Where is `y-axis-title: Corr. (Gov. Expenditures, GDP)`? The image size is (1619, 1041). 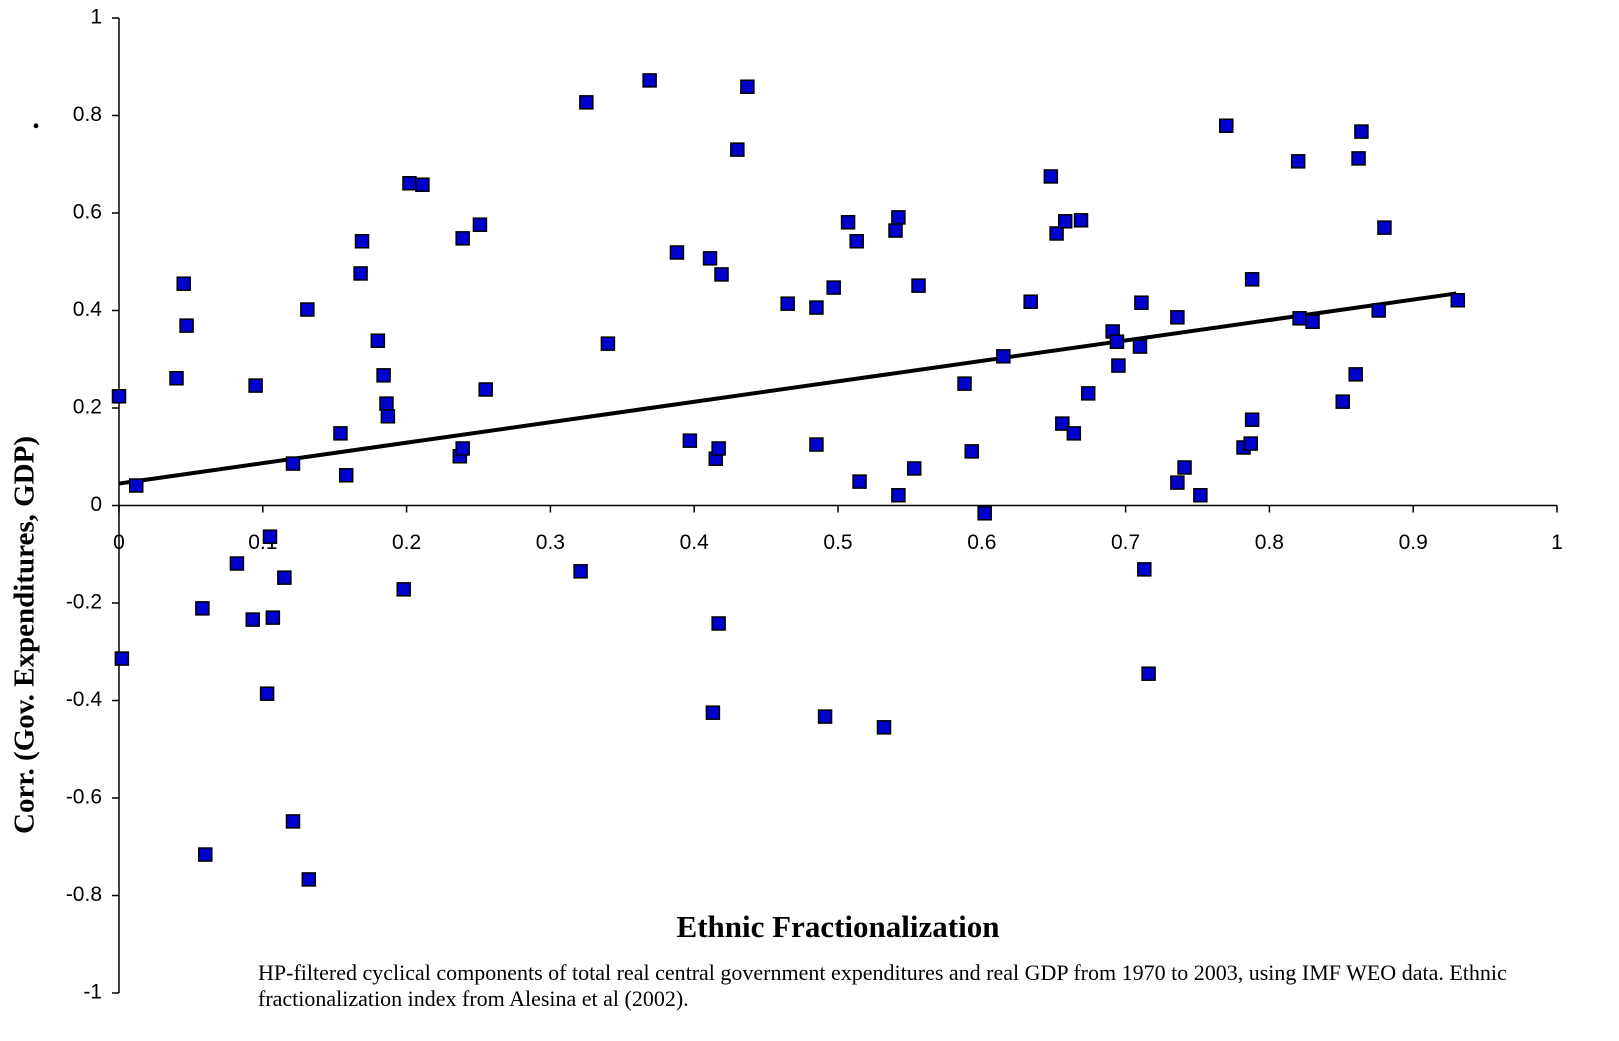 y-axis-title: Corr. (Gov. Expenditures, GDP) is located at coordinates (25, 635).